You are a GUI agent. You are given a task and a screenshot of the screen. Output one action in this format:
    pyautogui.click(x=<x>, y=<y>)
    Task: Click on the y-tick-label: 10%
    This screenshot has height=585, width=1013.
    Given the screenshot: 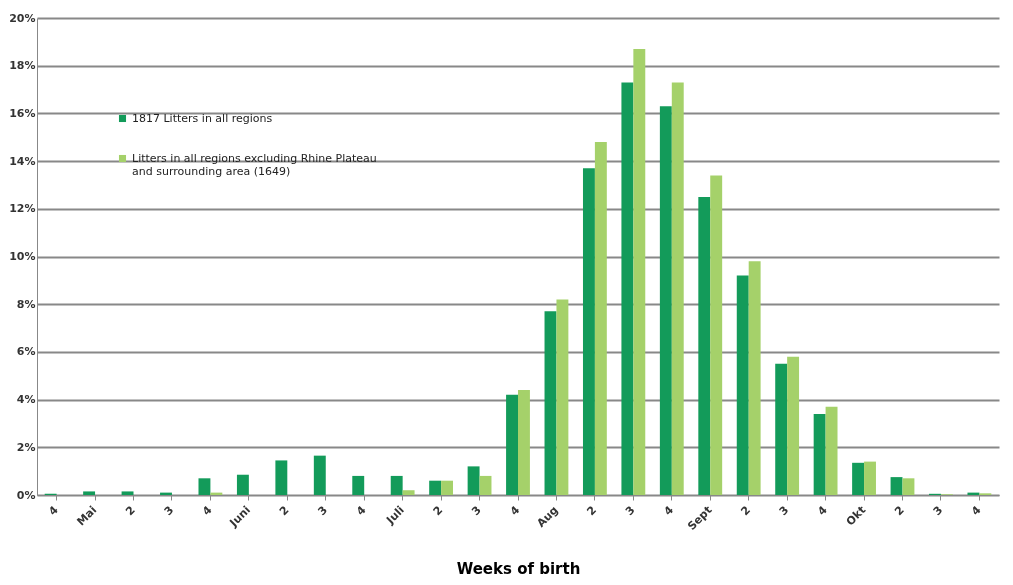 What is the action you would take?
    pyautogui.click(x=22, y=256)
    